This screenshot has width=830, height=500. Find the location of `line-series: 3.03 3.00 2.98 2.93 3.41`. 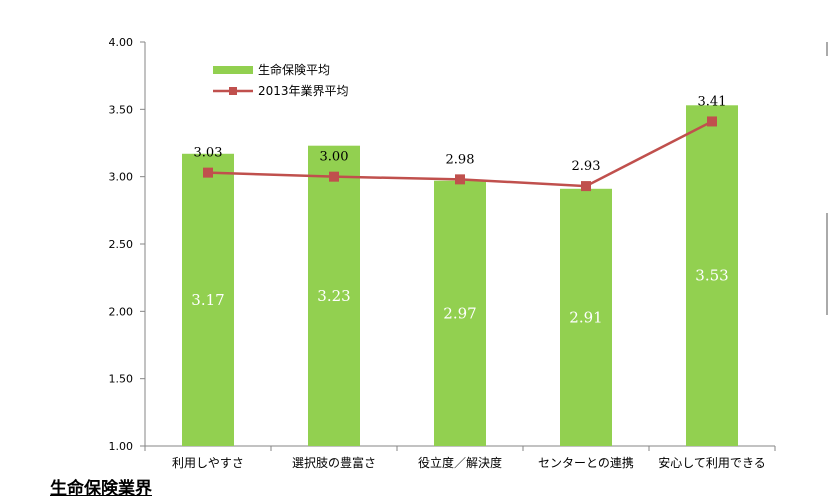

line-series: 3.03 3.00 2.98 2.93 3.41 is located at coordinates (460, 143).